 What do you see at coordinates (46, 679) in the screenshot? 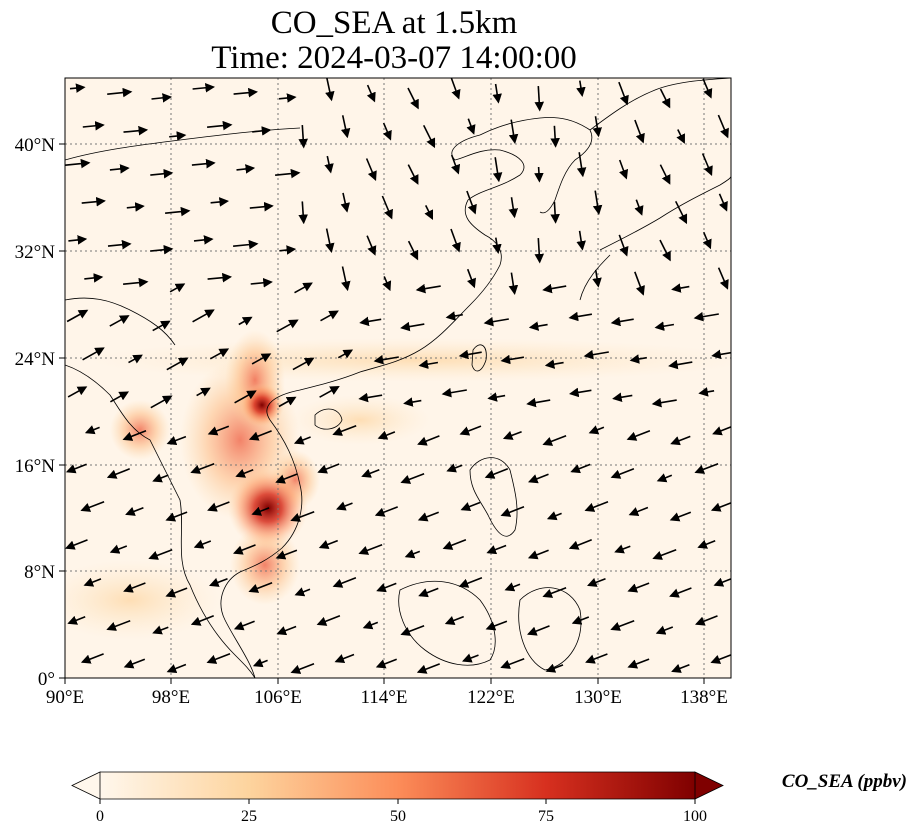
I see `y-tick-label: 0°` at bounding box center [46, 679].